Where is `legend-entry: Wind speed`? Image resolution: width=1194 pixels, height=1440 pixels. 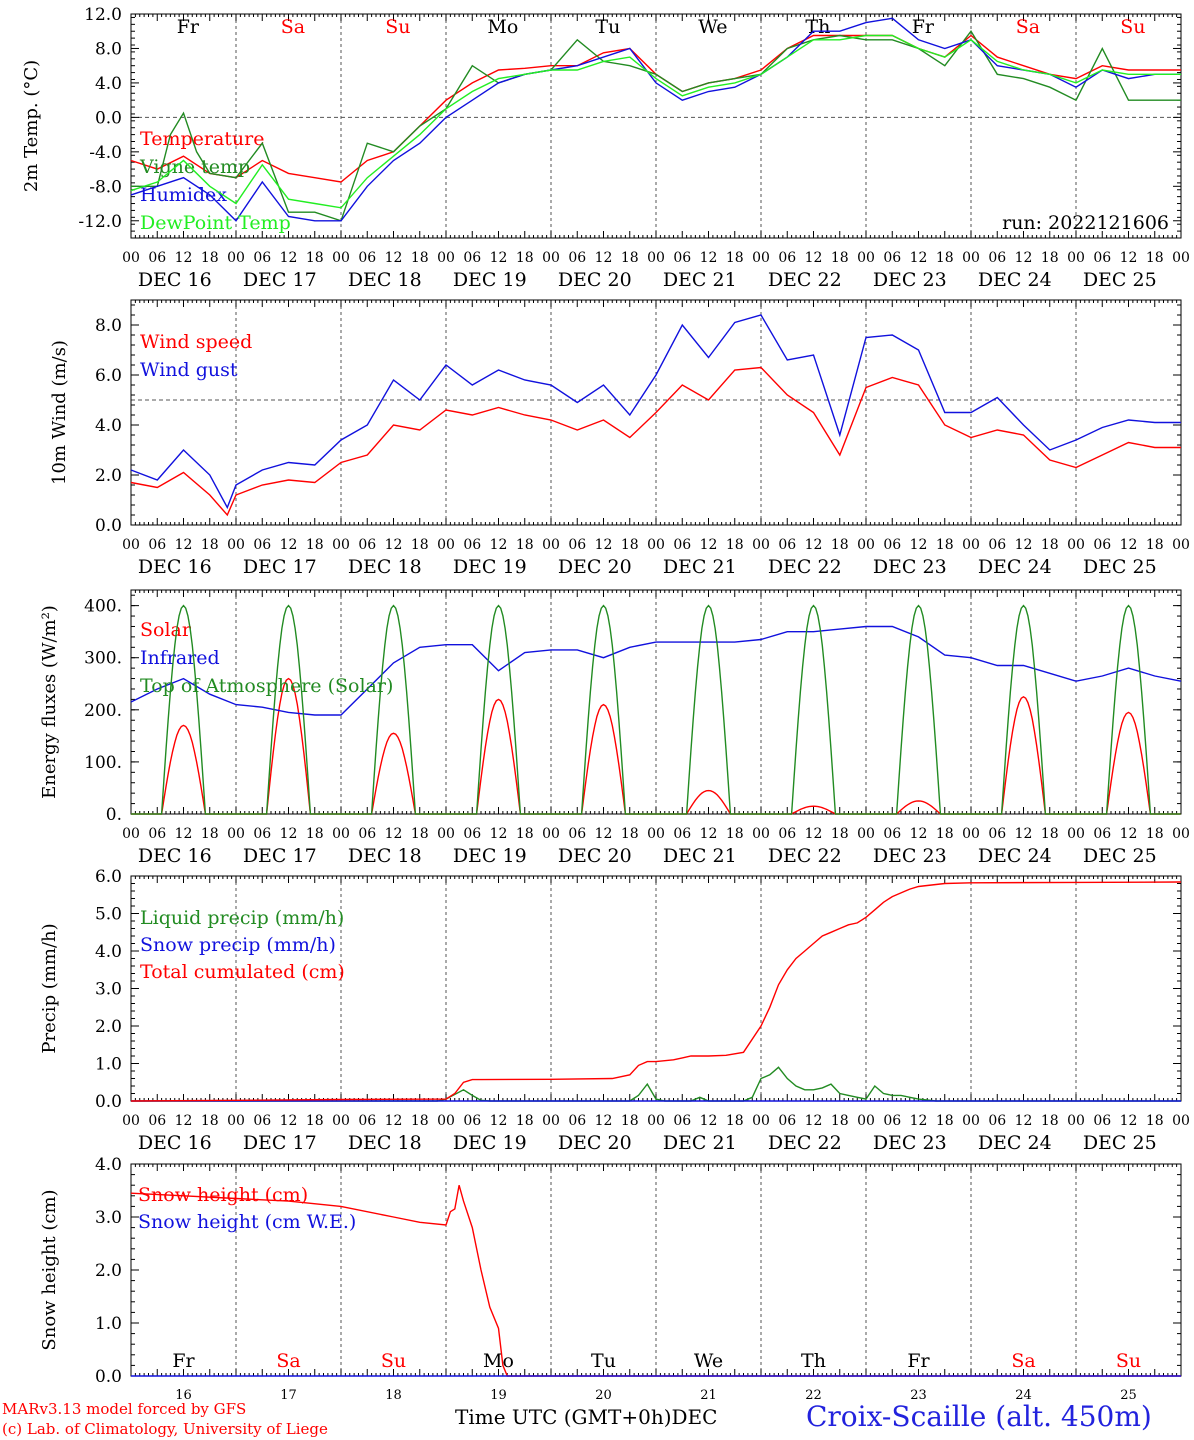
legend-entry: Wind speed is located at coordinates (196, 342).